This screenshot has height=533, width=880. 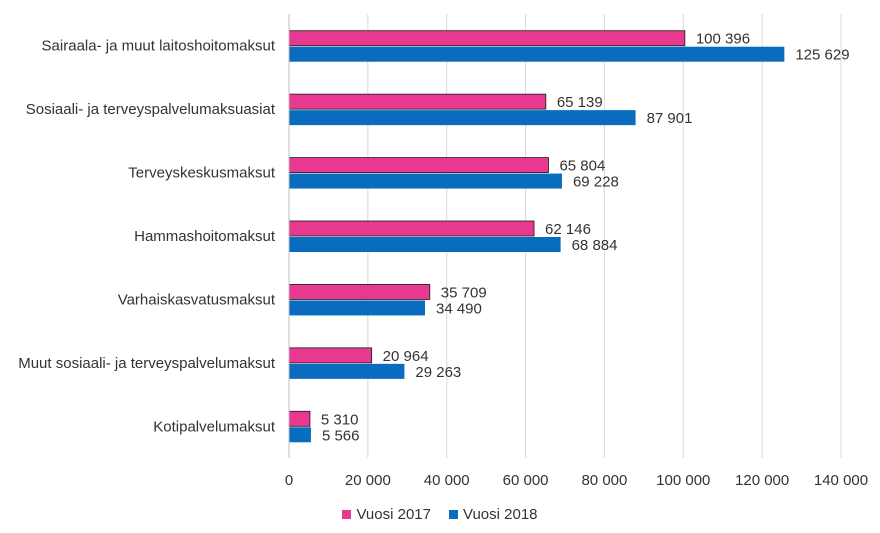 What do you see at coordinates (393, 514) in the screenshot?
I see `legend-label-series-1: Vuosi 2017` at bounding box center [393, 514].